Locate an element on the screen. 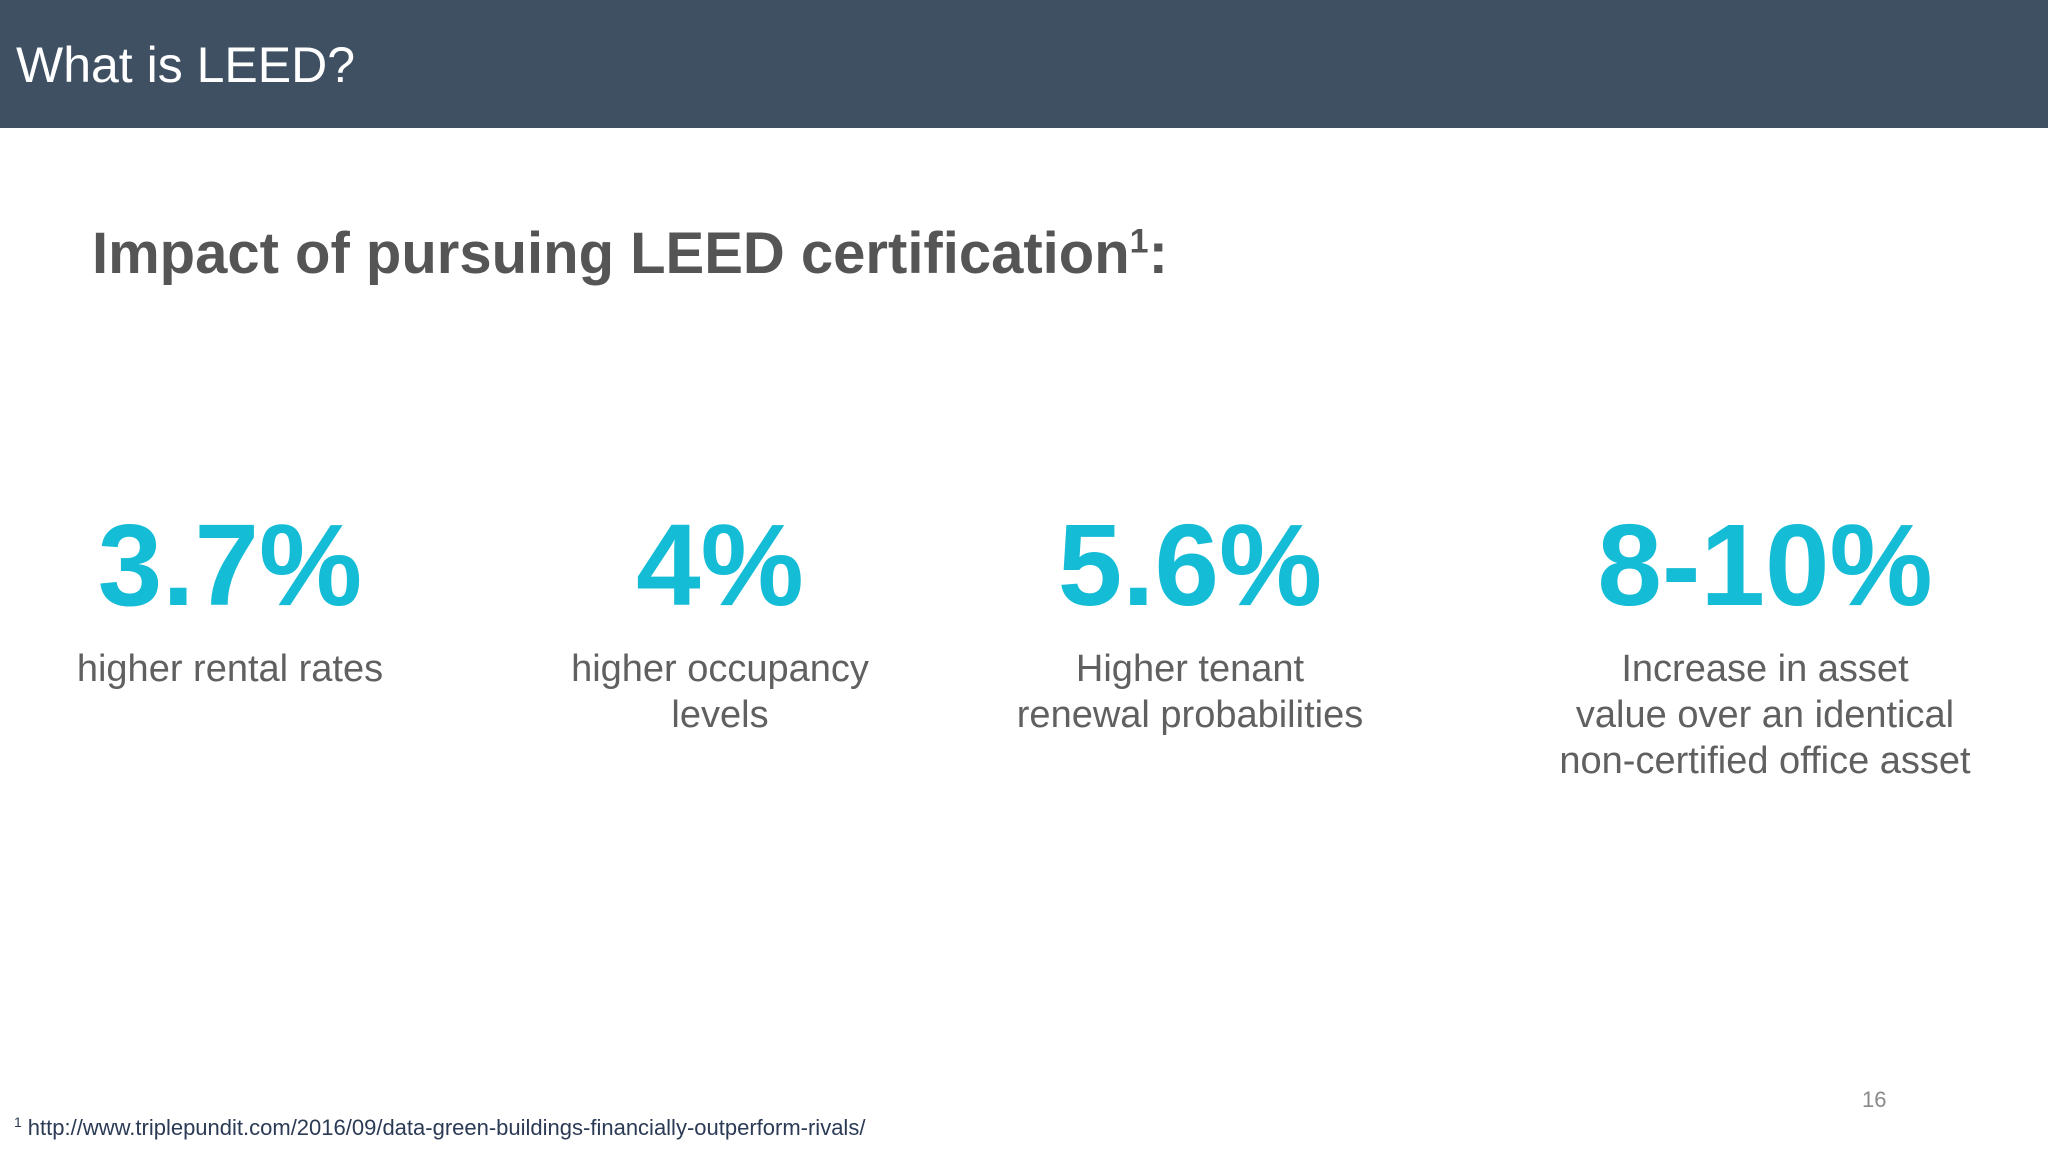 This screenshot has height=1152, width=2048. section-heading: Impact of pursuing LEED certification1: is located at coordinates (630, 254).